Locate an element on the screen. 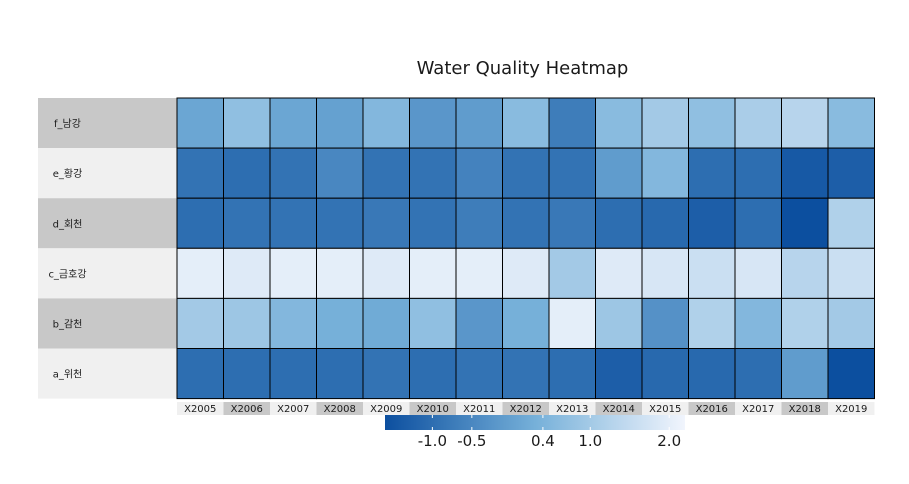 The image size is (909, 484). row-label: c_금호강 is located at coordinates (67, 274).